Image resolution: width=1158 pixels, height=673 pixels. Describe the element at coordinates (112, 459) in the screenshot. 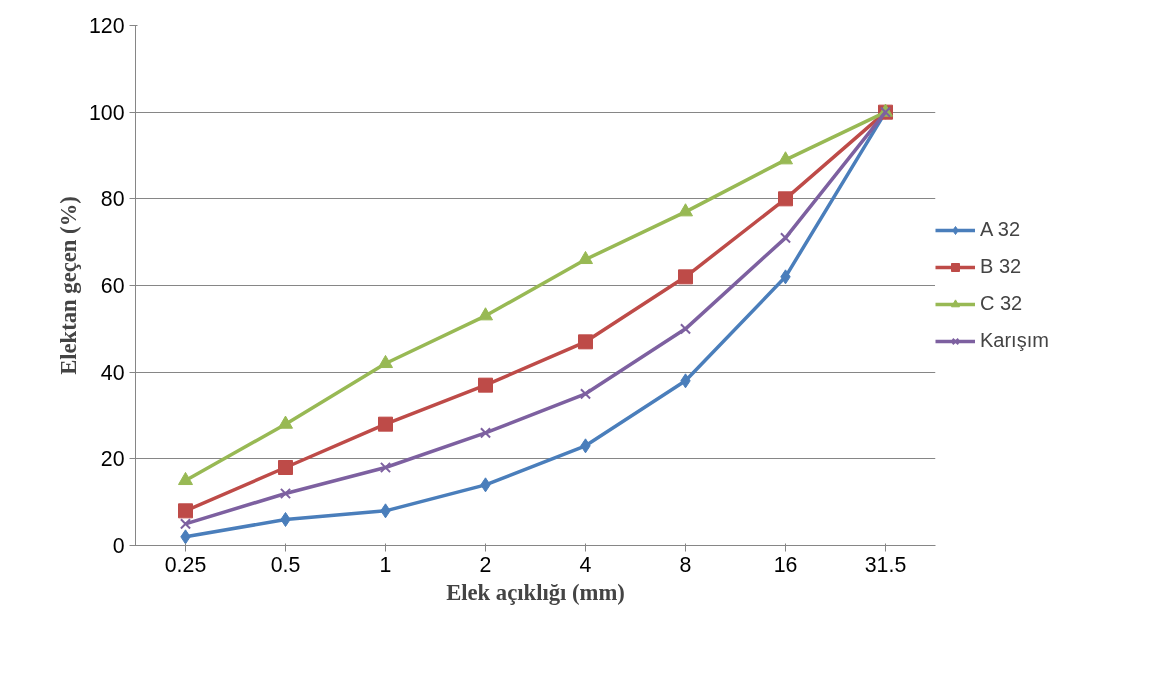

I see `y-tick-label: 20` at that location.